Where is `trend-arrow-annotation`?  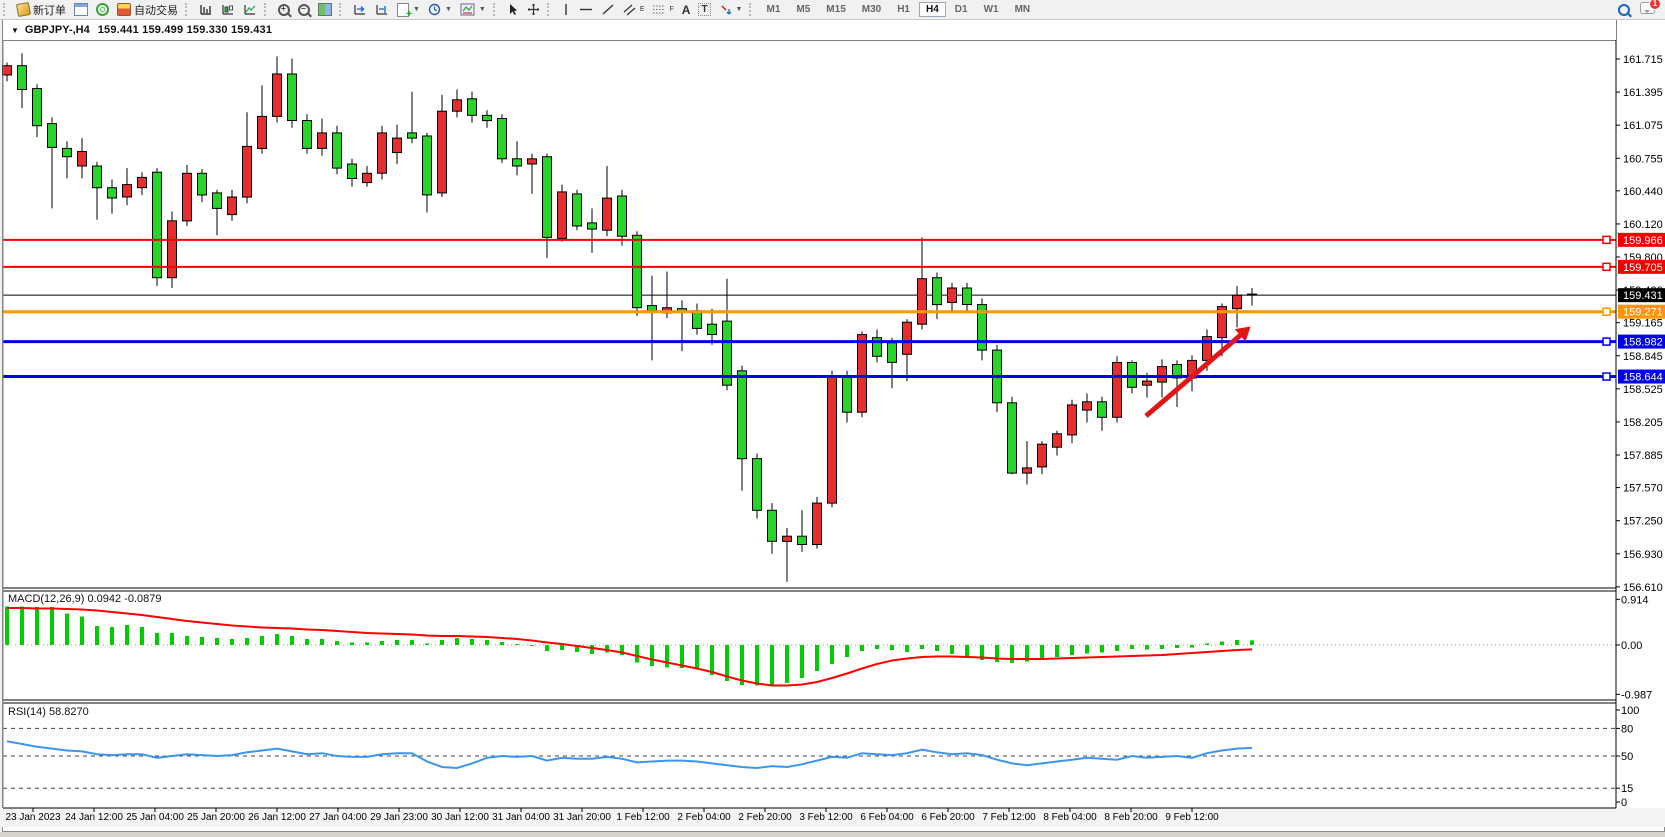 trend-arrow-annotation is located at coordinates (1197, 372).